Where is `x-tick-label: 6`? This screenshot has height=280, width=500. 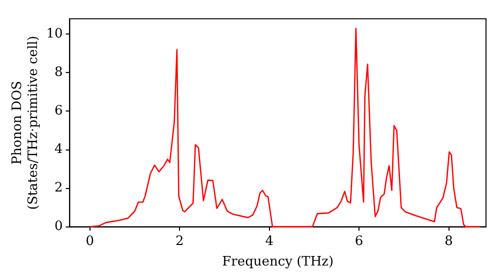 x-tick-label: 6 is located at coordinates (359, 241).